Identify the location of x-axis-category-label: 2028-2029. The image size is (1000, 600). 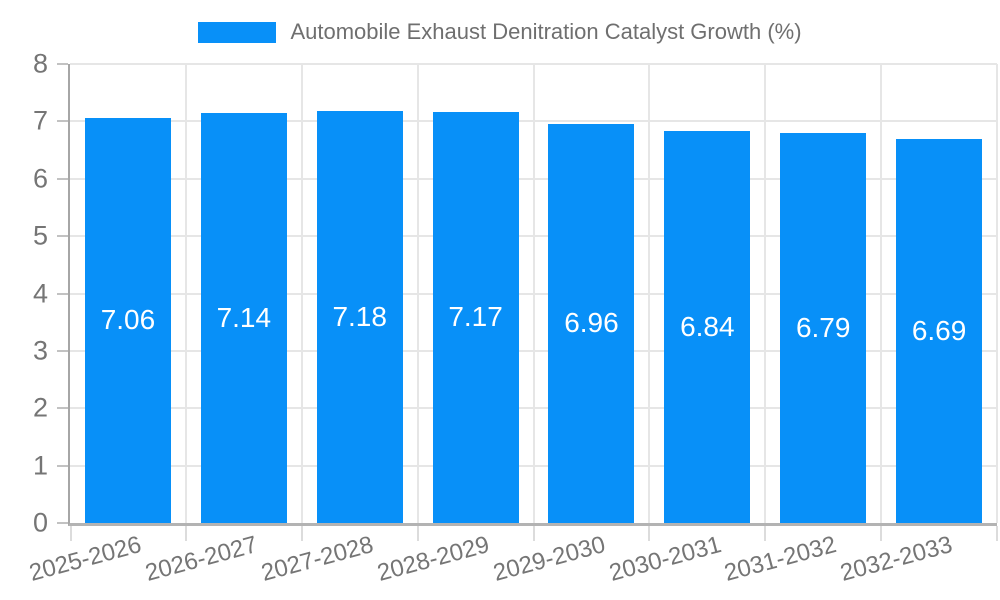
(433, 559).